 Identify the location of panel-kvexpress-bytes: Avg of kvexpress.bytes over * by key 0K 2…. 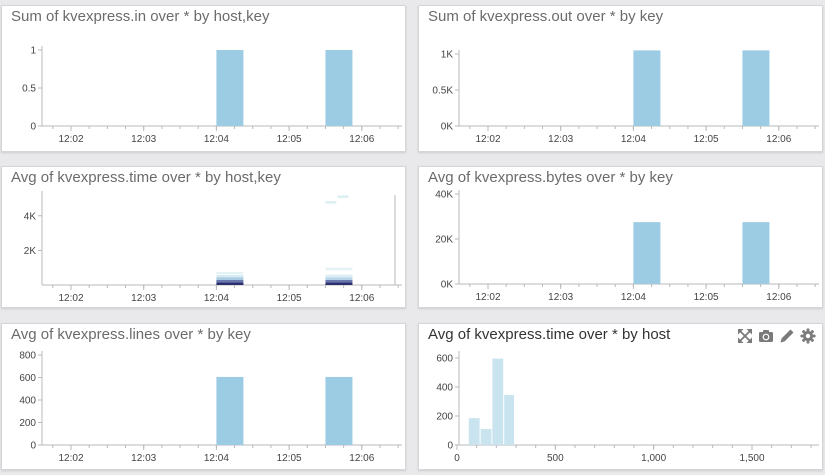
(620, 237).